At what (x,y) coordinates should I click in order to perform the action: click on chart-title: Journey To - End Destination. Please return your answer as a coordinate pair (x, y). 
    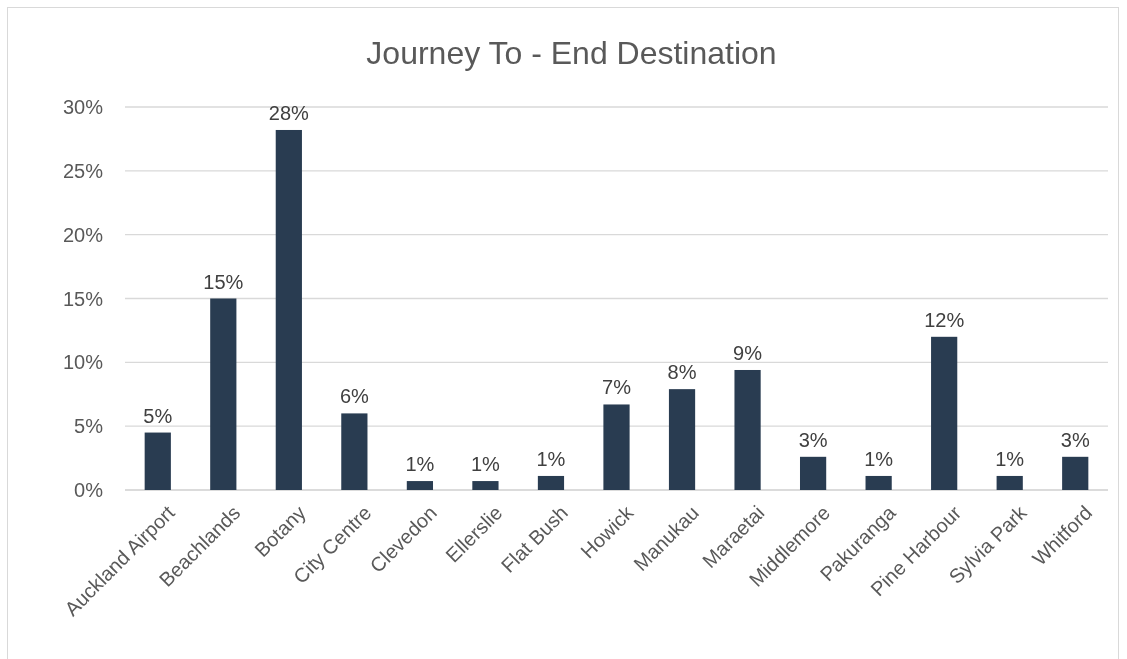
    Looking at the image, I should click on (571, 53).